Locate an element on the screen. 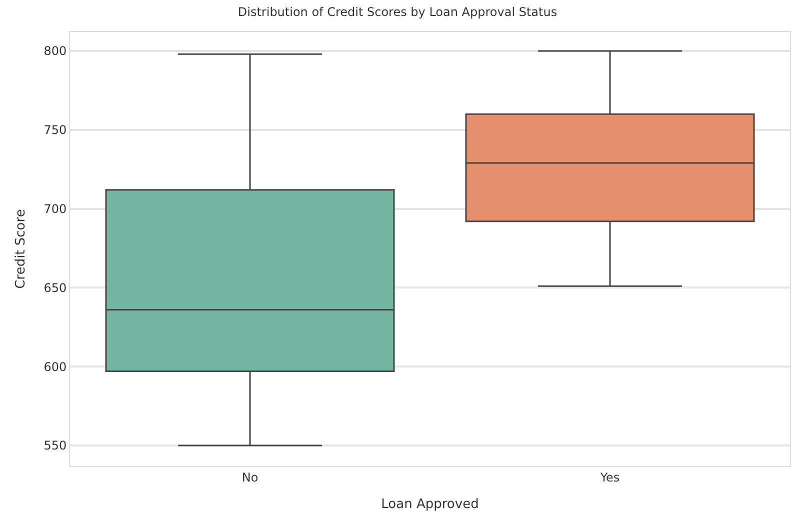  x-tick-label: Yes is located at coordinates (609, 477).